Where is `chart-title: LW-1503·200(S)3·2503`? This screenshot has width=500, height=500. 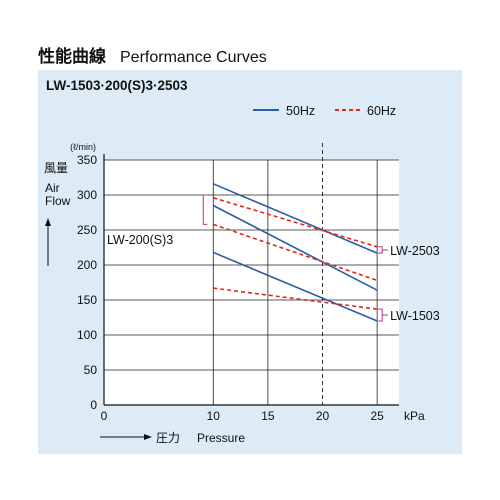
chart-title: LW-1503·200(S)3·2503 is located at coordinates (117, 85).